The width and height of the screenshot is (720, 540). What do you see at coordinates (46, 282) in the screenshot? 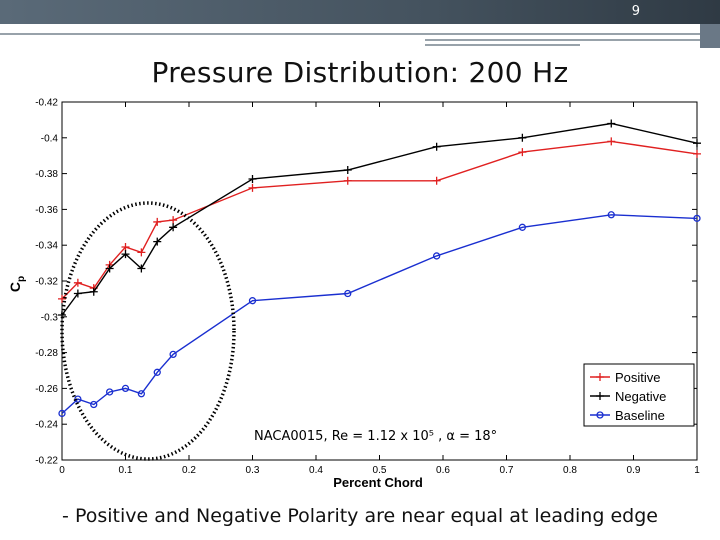
I see `y-tick-label: -0.32` at bounding box center [46, 282].